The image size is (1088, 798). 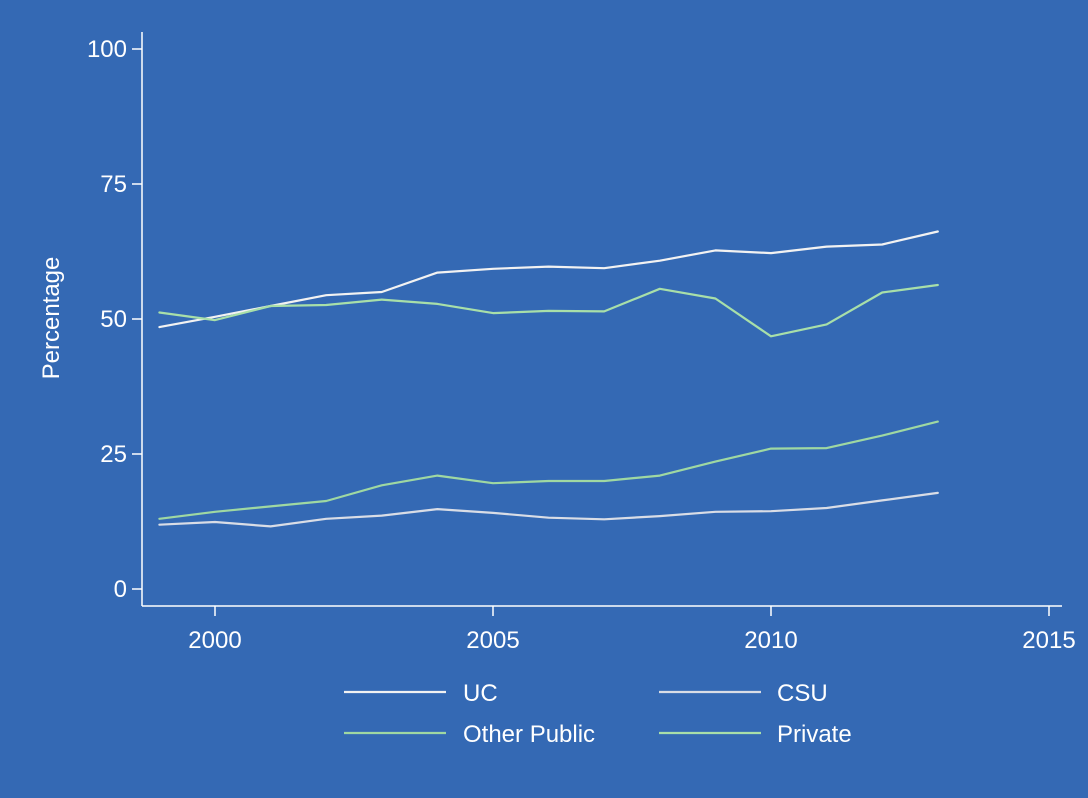 What do you see at coordinates (113, 184) in the screenshot?
I see `y-tick-label: 75` at bounding box center [113, 184].